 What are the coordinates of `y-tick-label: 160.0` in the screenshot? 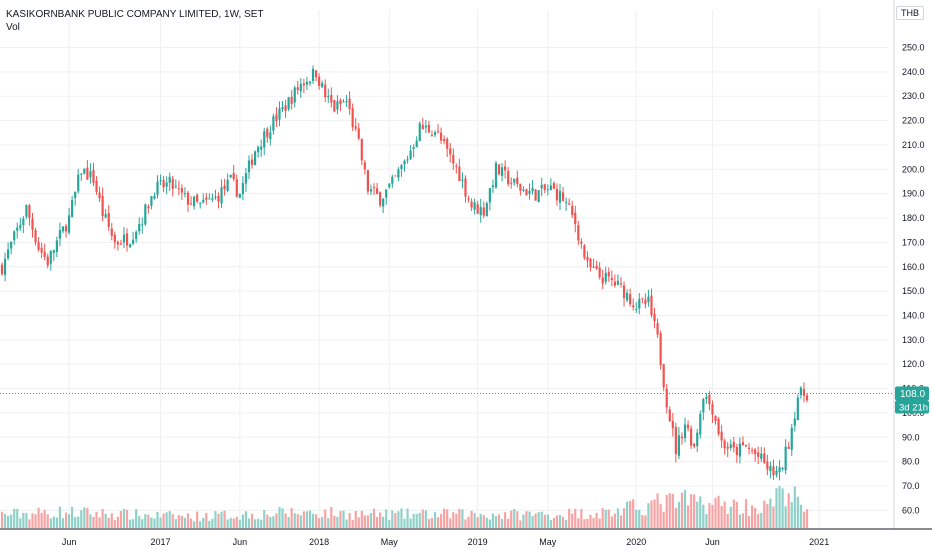 It's located at (913, 267).